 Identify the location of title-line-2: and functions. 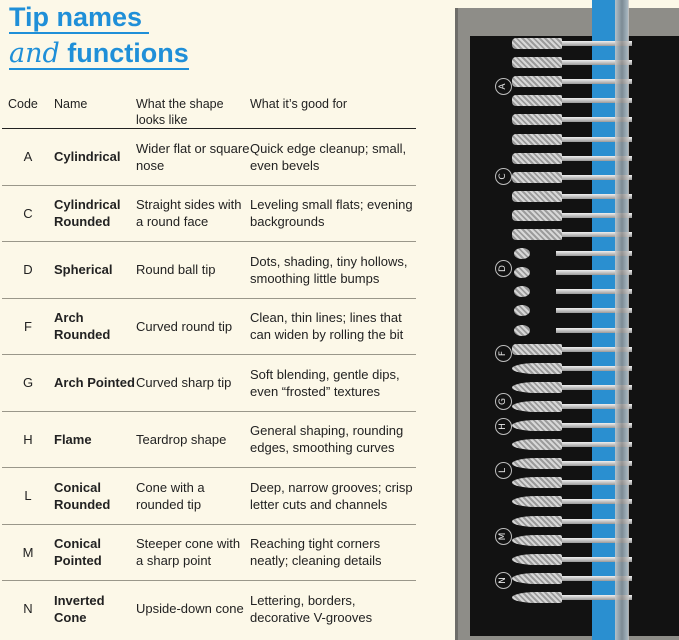
(99, 52).